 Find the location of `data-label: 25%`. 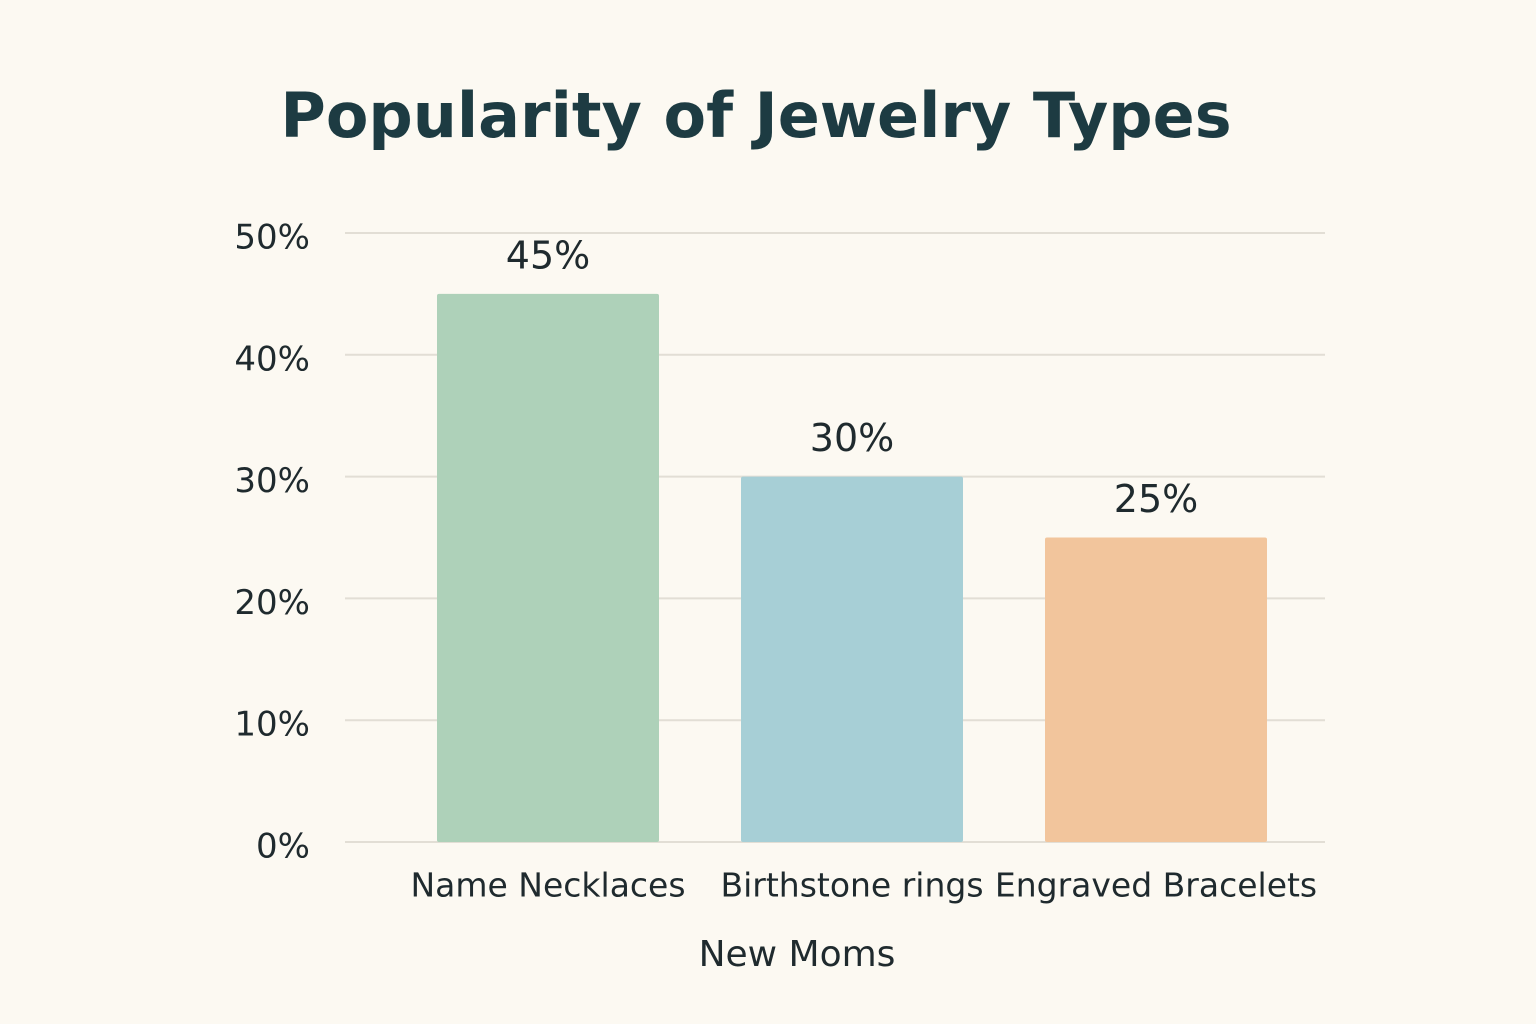

data-label: 25% is located at coordinates (1156, 499).